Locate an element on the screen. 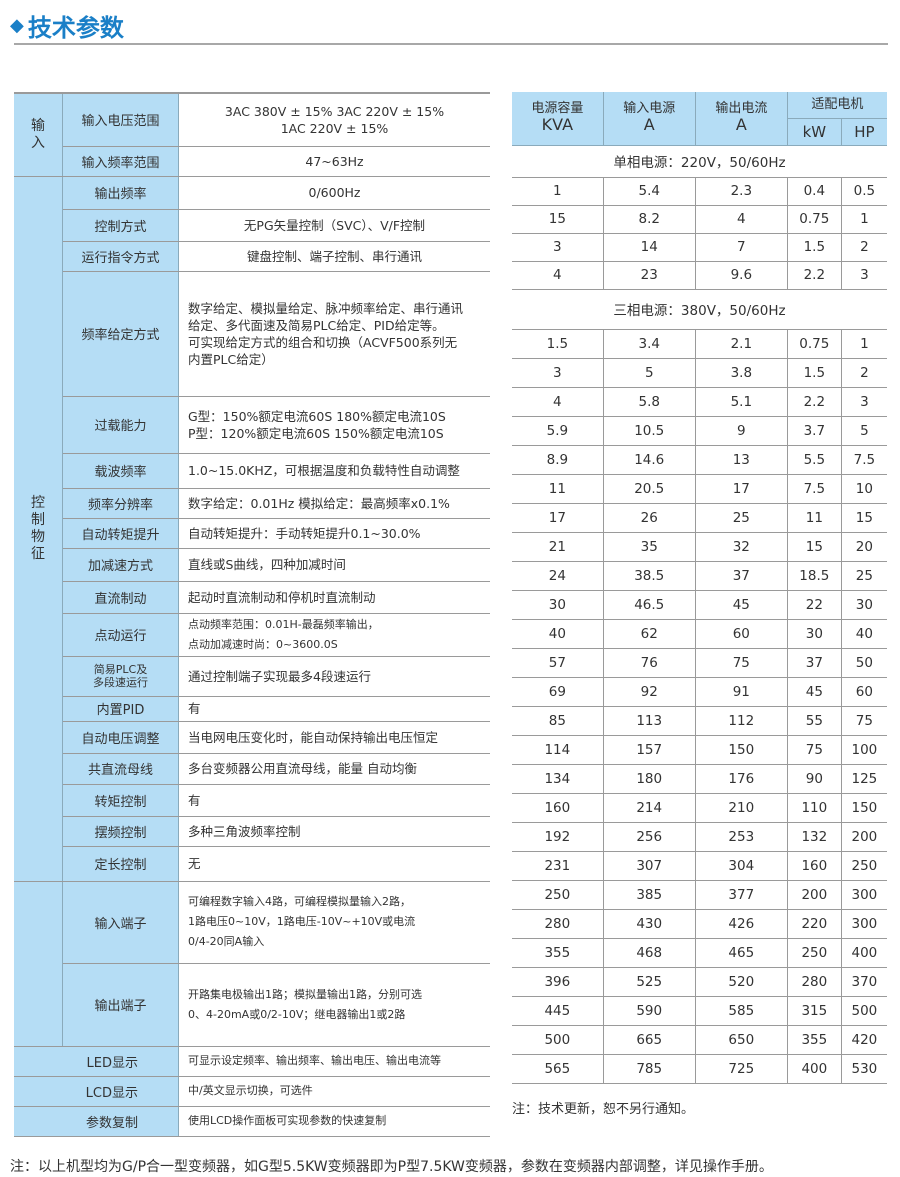 The width and height of the screenshot is (900, 1177). model-cell: 468 is located at coordinates (649, 953).